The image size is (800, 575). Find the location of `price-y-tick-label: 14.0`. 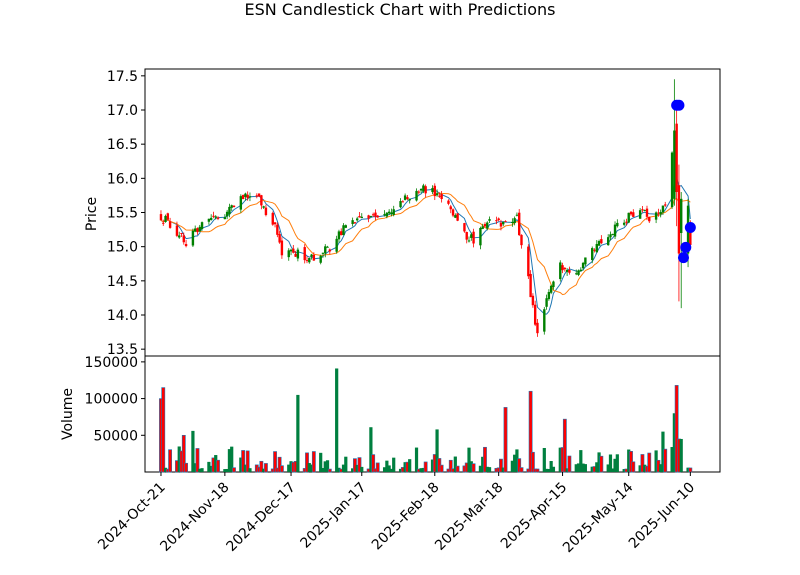

price-y-tick-label: 14.0 is located at coordinates (122, 316).